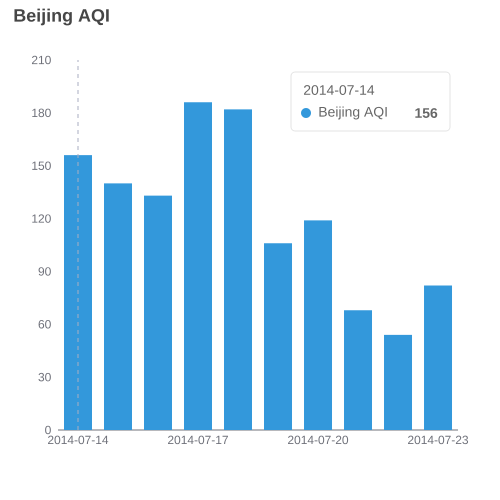  What do you see at coordinates (318, 440) in the screenshot?
I see `x-tick-label: 2014-07-20` at bounding box center [318, 440].